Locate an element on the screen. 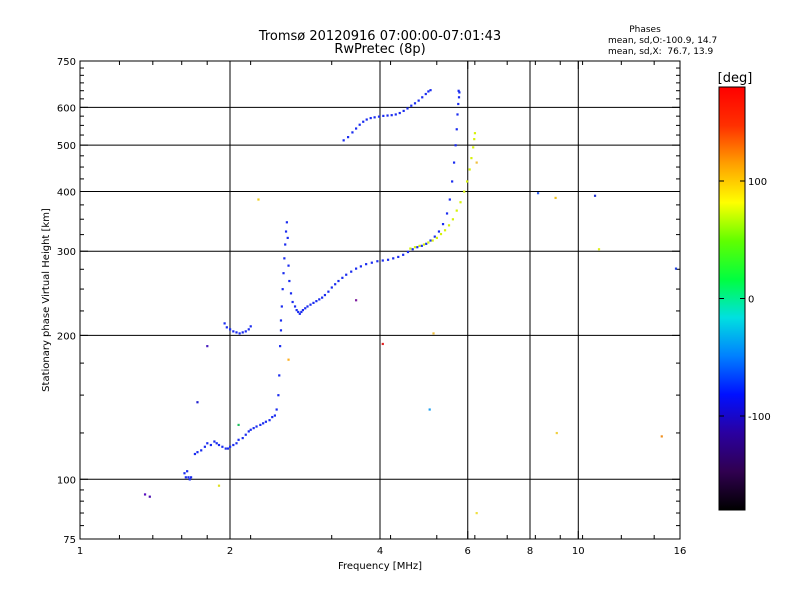  y-tick-label: 300 is located at coordinates (66, 252).